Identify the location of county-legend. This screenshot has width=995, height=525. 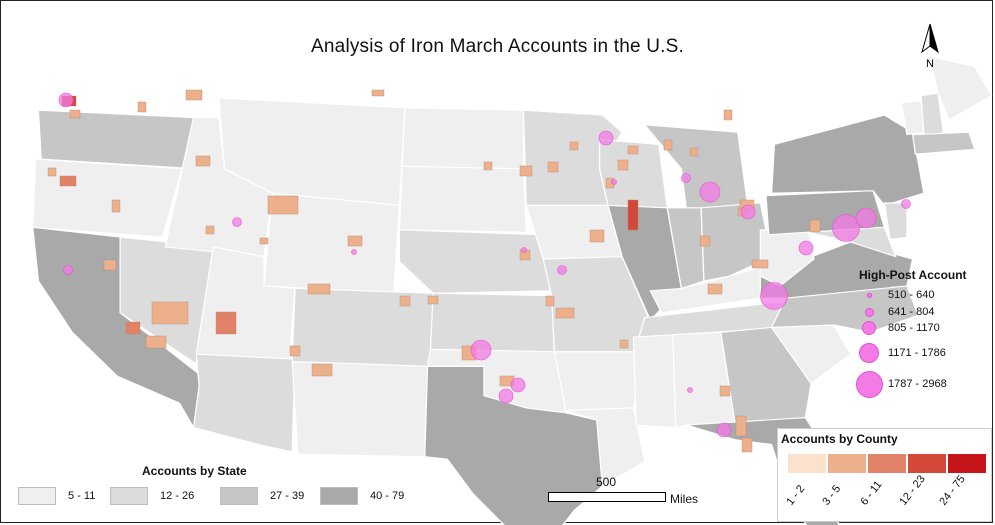
(884, 475).